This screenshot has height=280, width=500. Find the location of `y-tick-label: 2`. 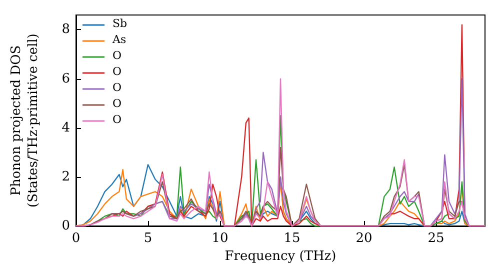

y-tick-label: 2 is located at coordinates (66, 176).